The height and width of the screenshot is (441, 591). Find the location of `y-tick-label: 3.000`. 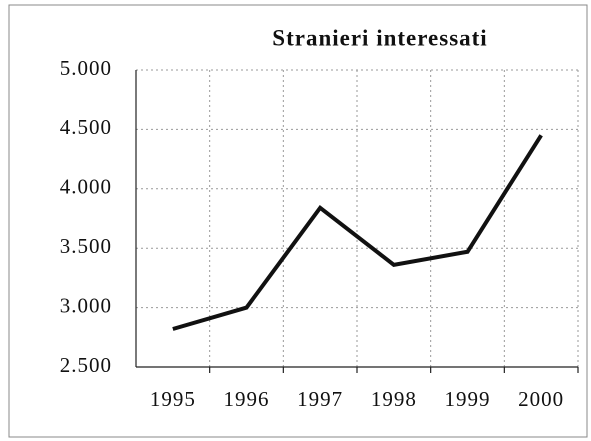

y-tick-label: 3.000 is located at coordinates (86, 305).